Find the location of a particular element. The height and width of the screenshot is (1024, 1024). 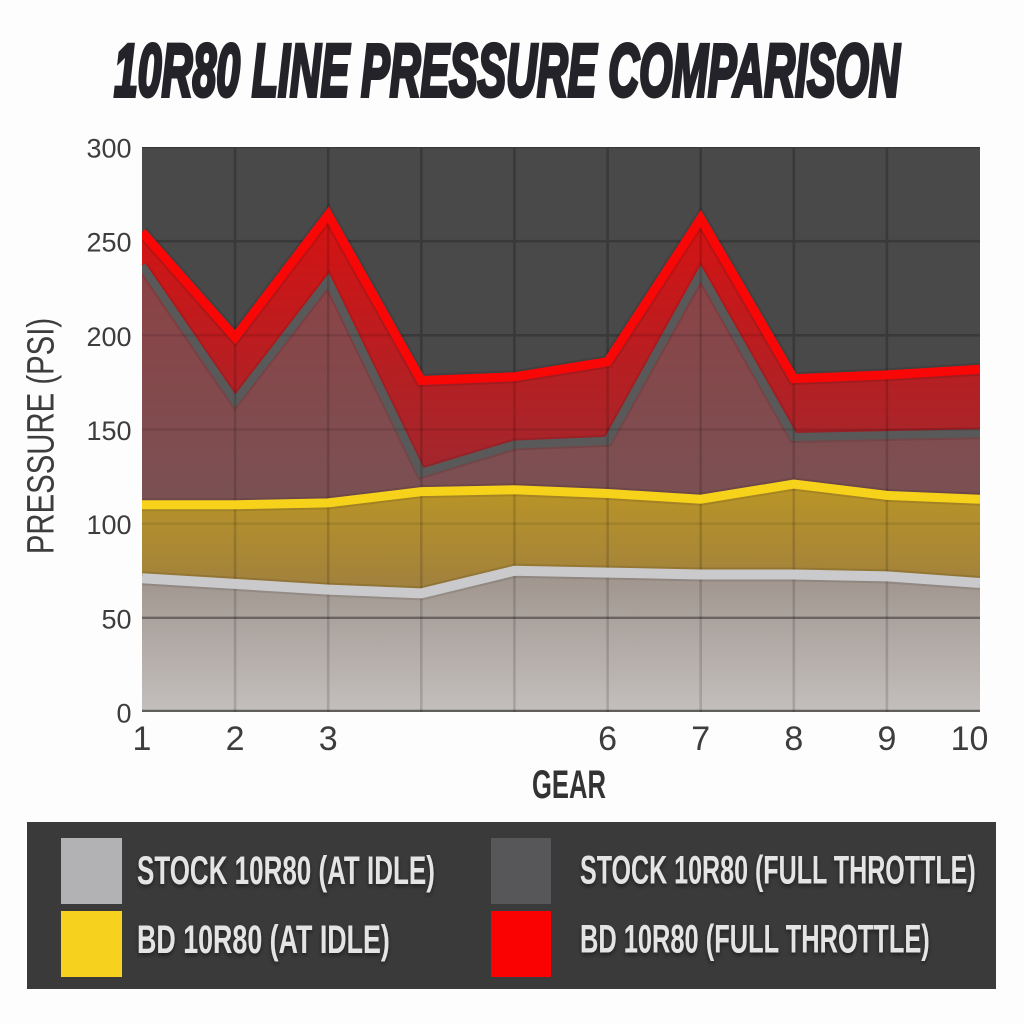

svg-text: 7 is located at coordinates (700, 739).